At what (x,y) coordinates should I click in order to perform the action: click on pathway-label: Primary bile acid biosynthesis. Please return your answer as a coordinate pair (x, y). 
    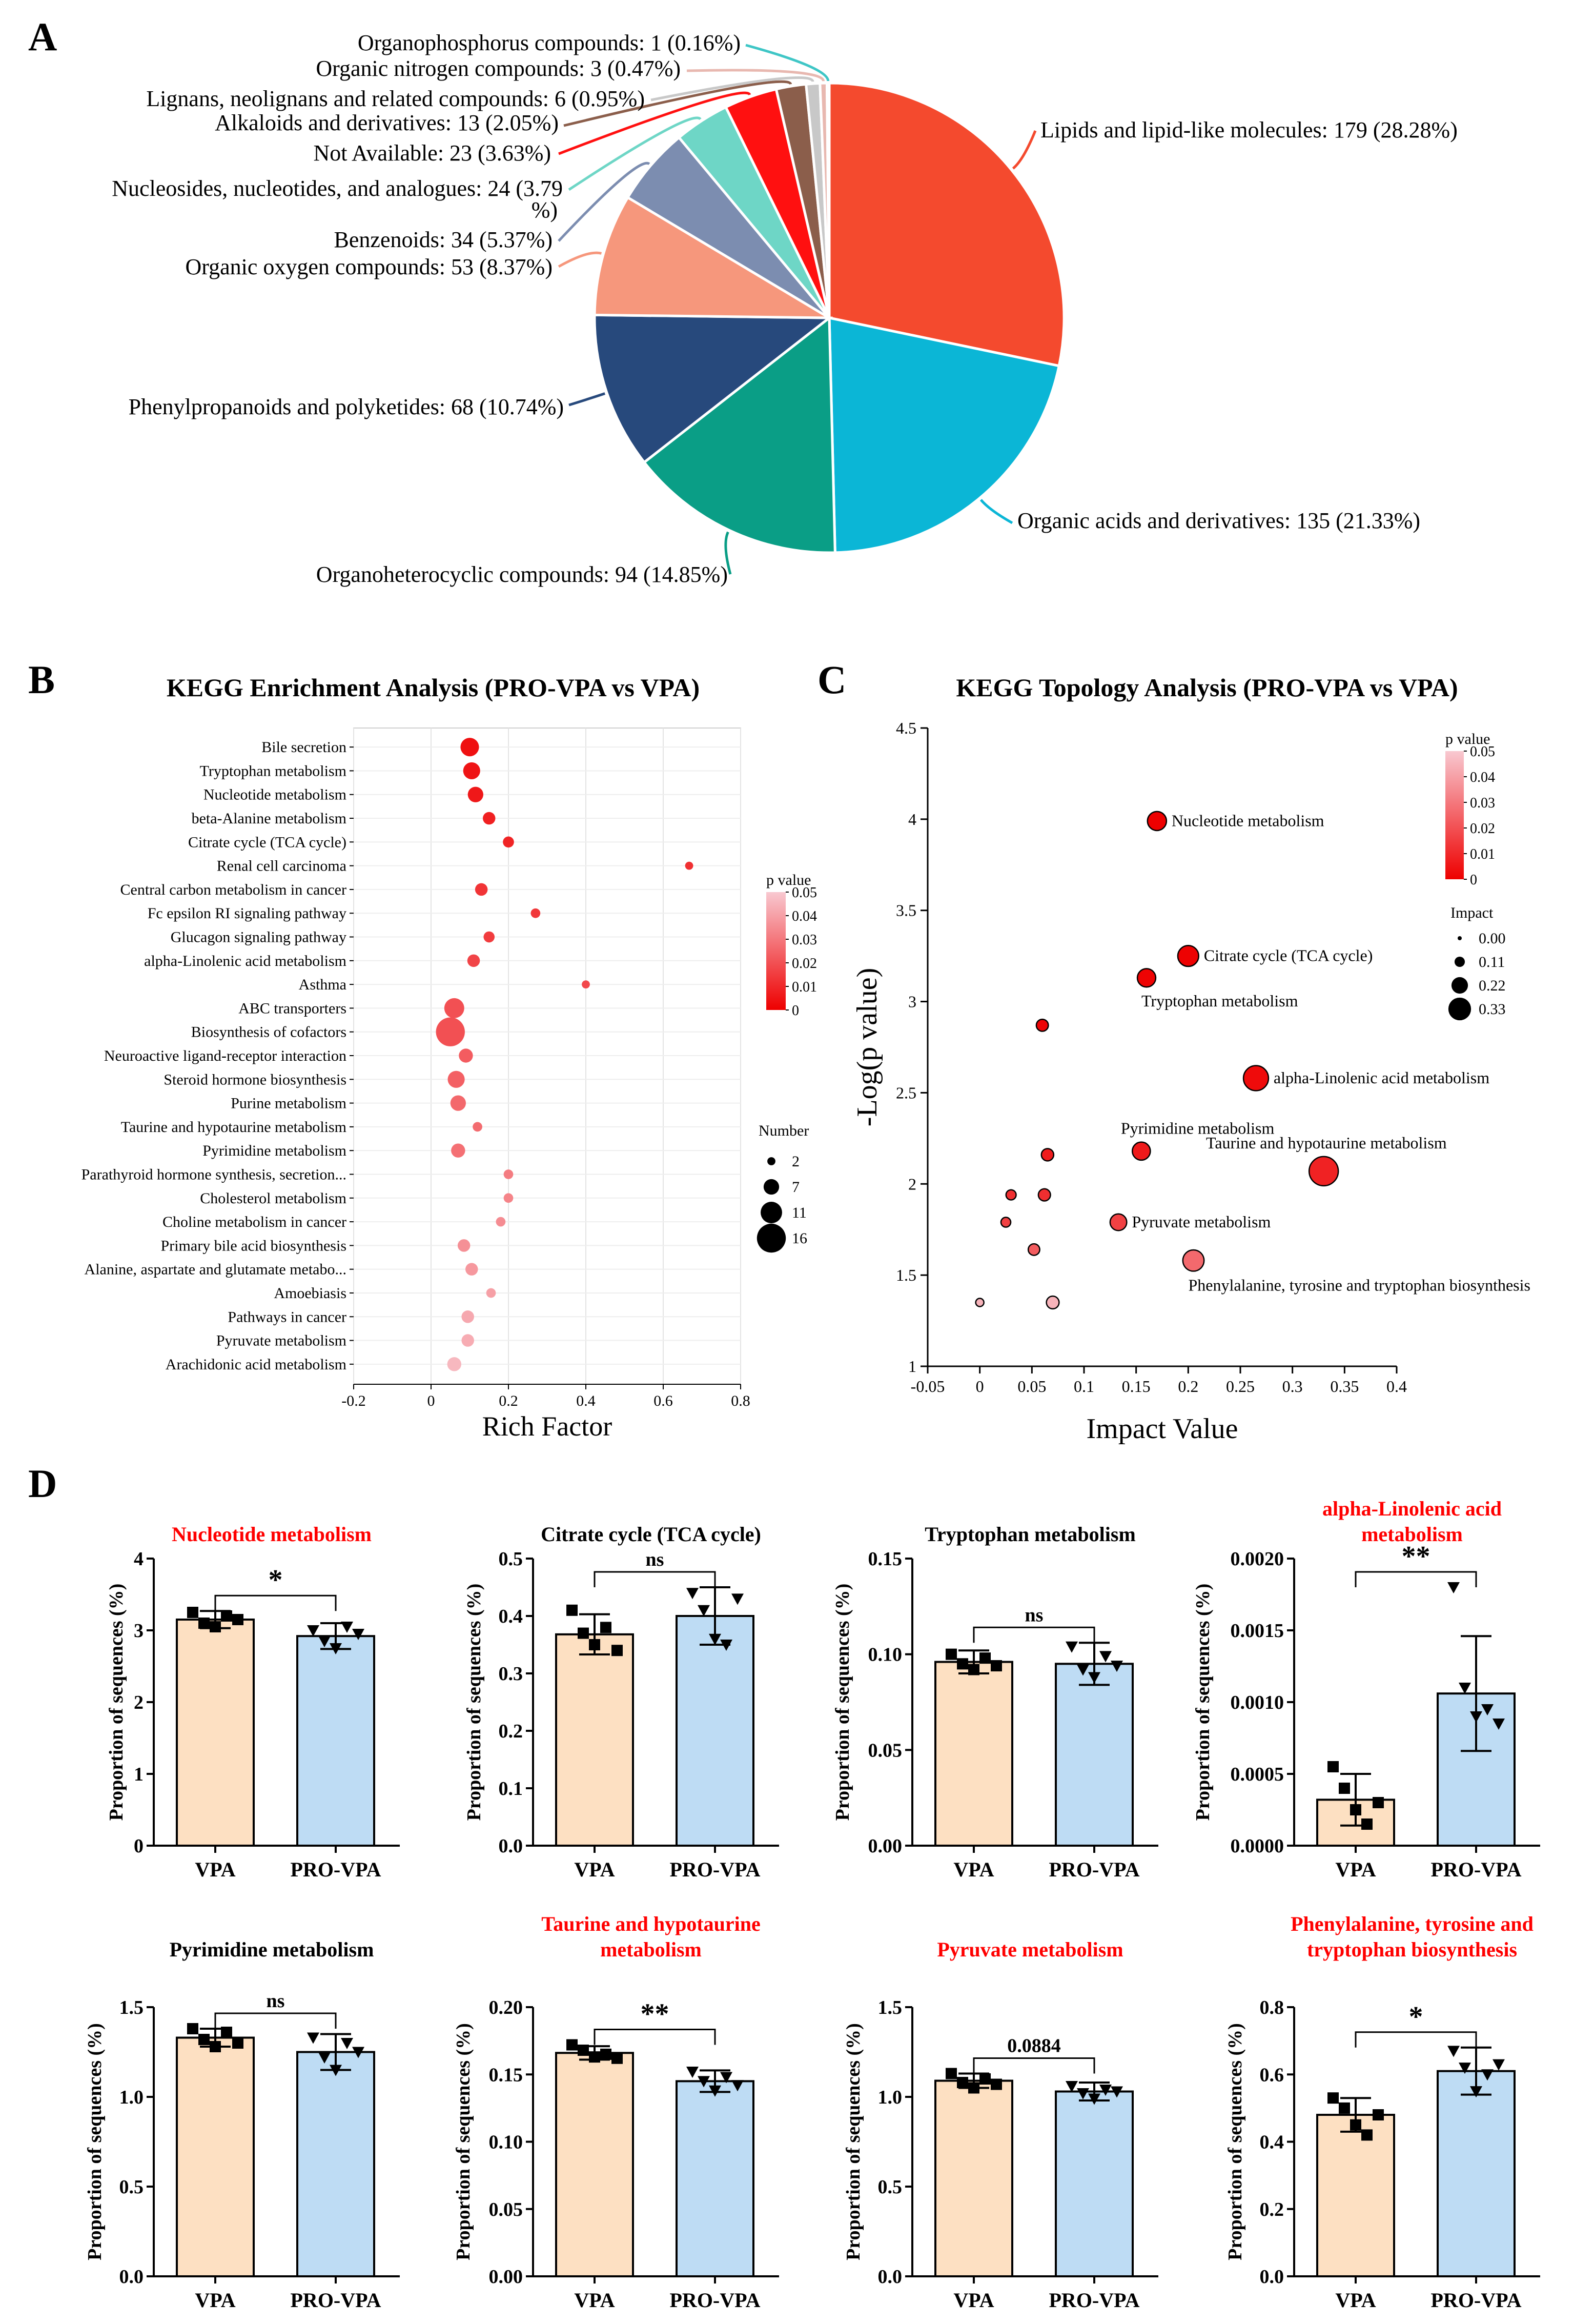
    Looking at the image, I should click on (253, 1245).